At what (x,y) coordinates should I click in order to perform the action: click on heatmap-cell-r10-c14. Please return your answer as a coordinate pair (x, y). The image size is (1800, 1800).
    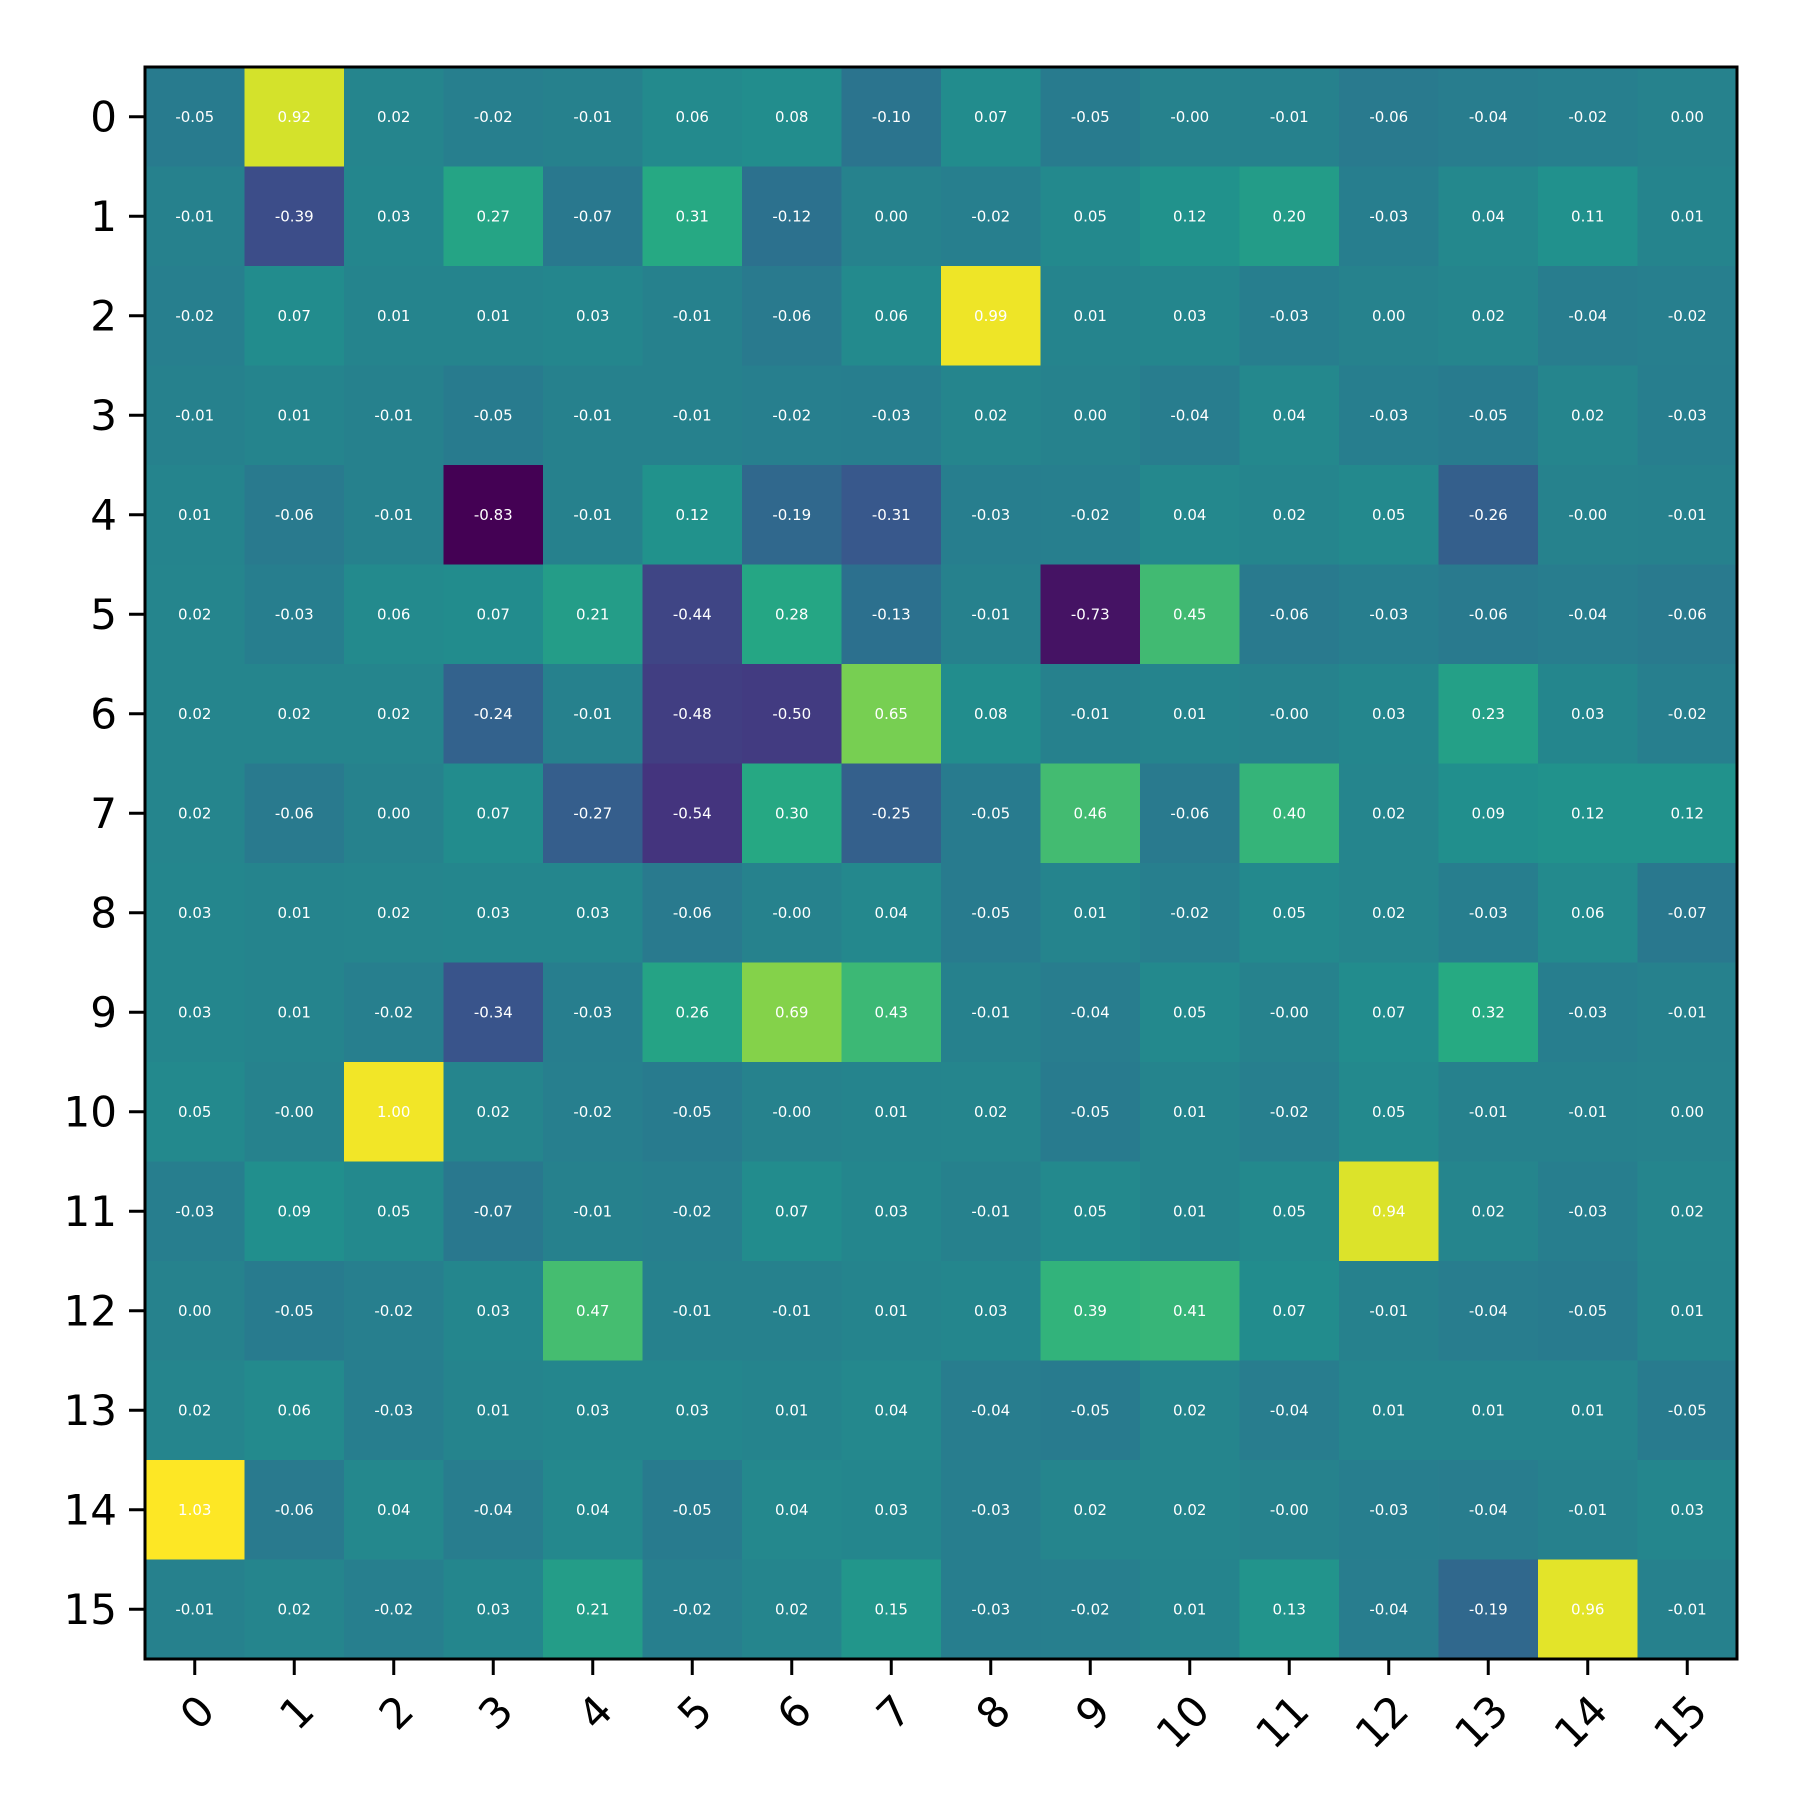
    Looking at the image, I should click on (1588, 1112).